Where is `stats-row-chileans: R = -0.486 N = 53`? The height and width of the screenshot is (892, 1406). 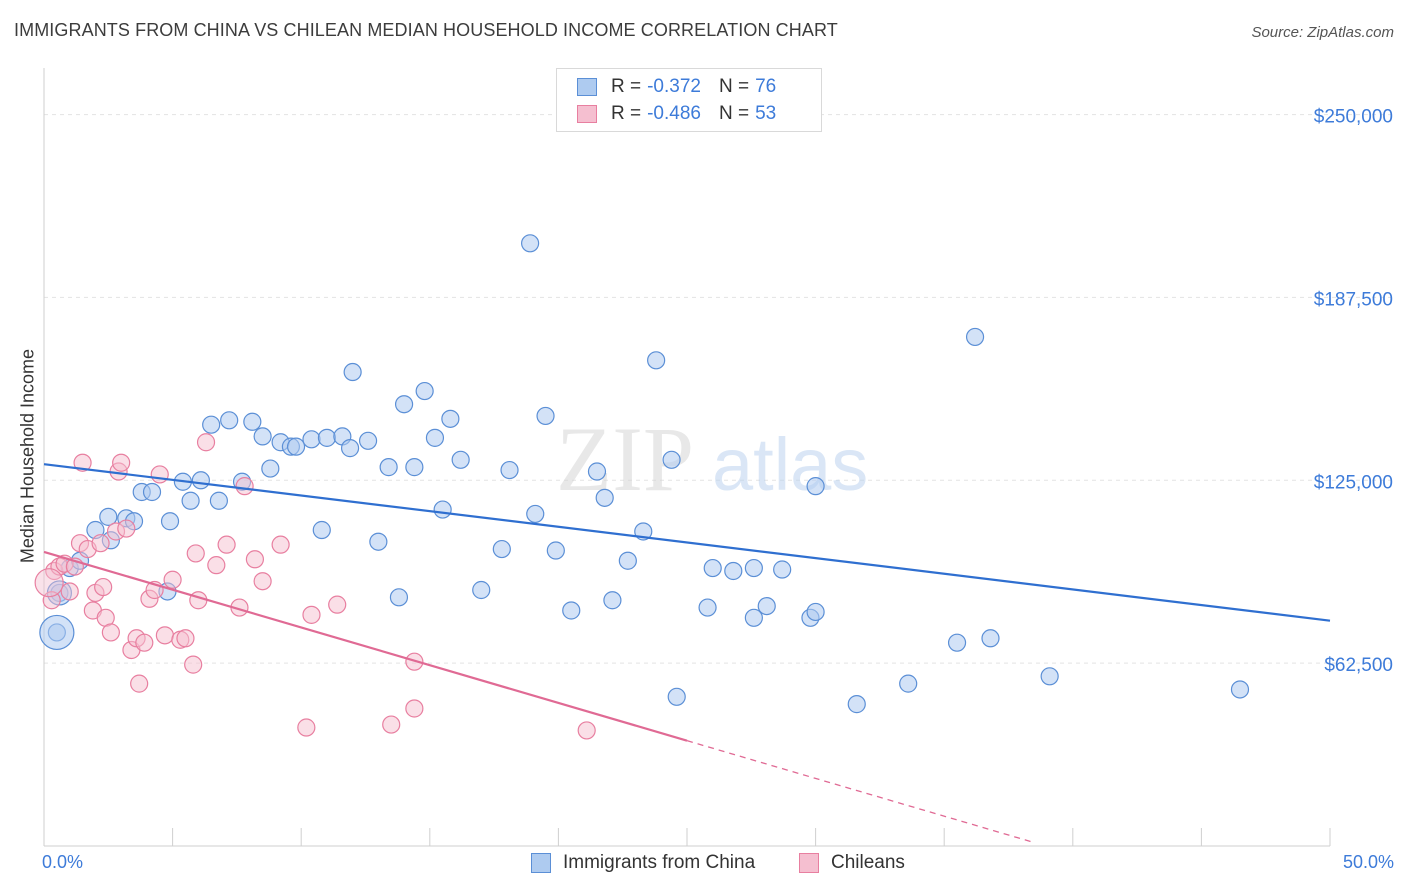 stats-row-chileans: R = -0.486 N = 53 is located at coordinates (685, 114).